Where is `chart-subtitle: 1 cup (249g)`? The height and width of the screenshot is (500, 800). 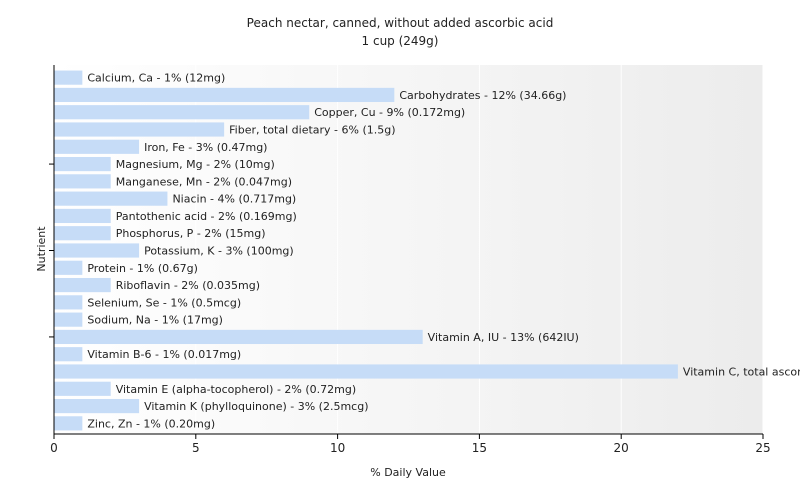 chart-subtitle: 1 cup (249g) is located at coordinates (400, 41).